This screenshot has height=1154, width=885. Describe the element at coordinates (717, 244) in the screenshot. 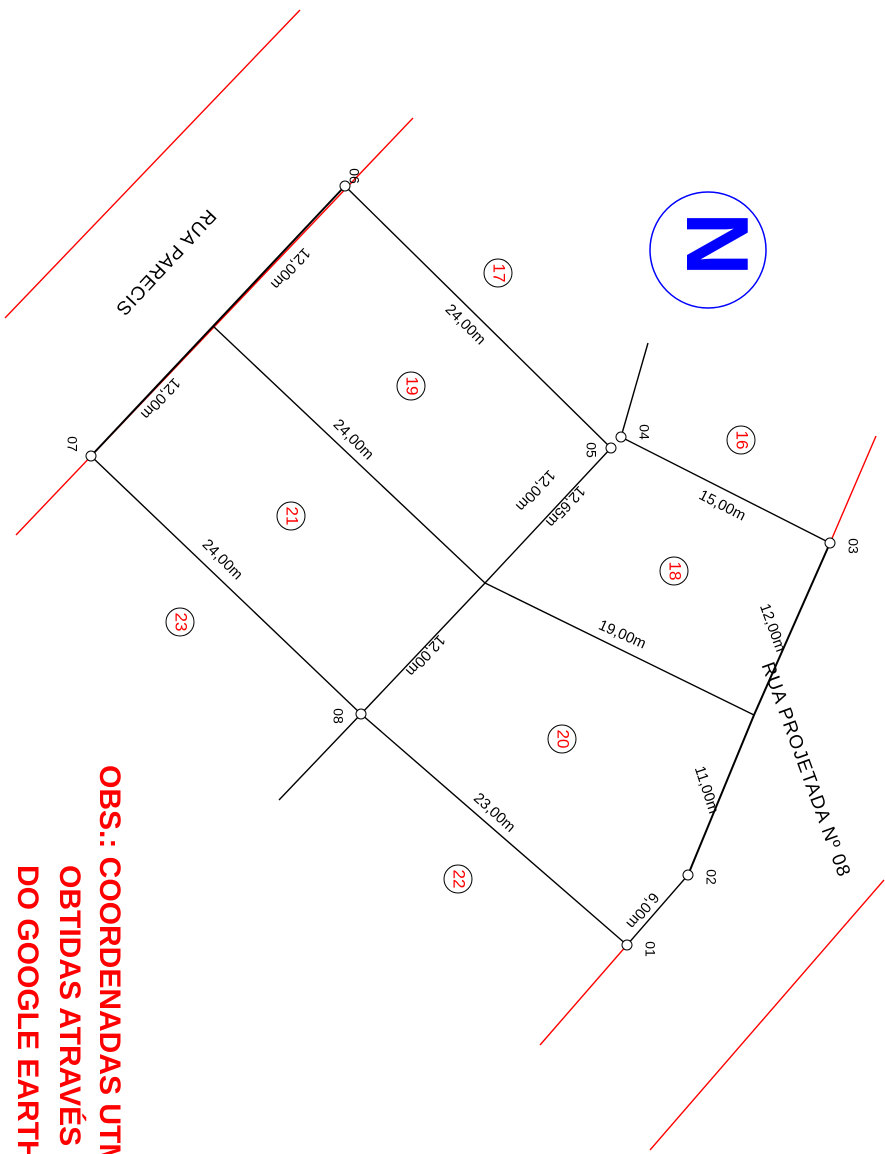

I see `north-label: N` at that location.